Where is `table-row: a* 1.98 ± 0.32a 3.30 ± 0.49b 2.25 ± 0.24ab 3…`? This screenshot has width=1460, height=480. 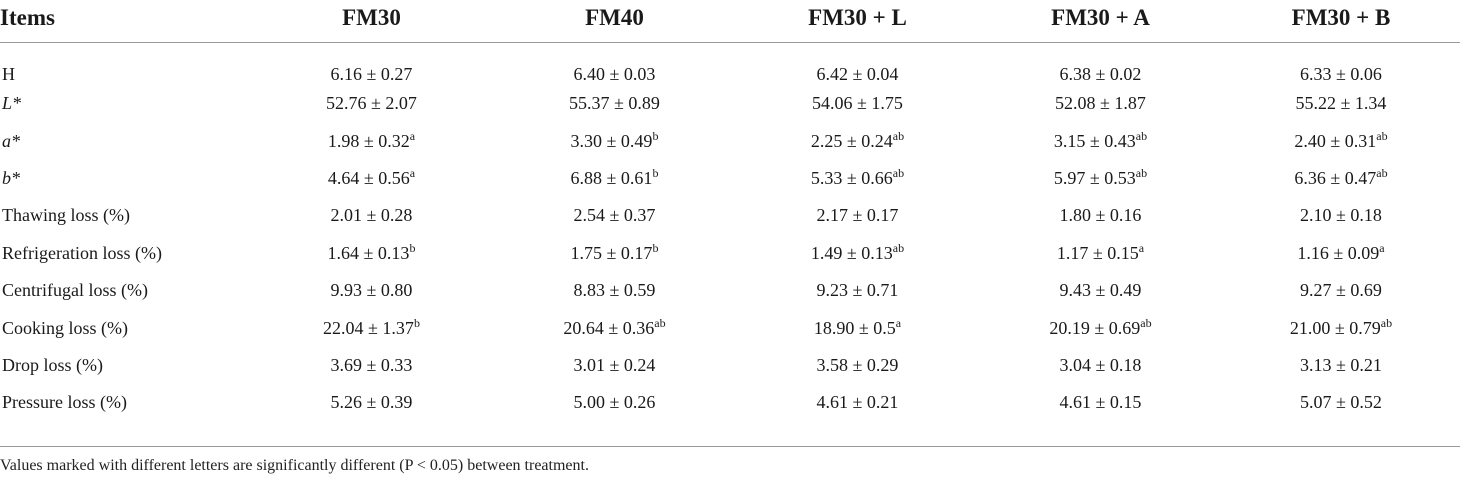 table-row: a* 1.98 ± 0.32a 3.30 ± 0.49b 2.25 ± 0.24ab 3… is located at coordinates (730, 140).